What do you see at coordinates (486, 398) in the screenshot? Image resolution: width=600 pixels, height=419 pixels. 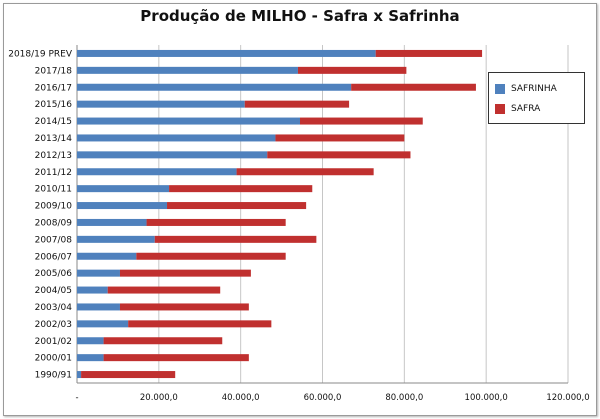 I see `x-tick-label: 100.000,0` at bounding box center [486, 398].